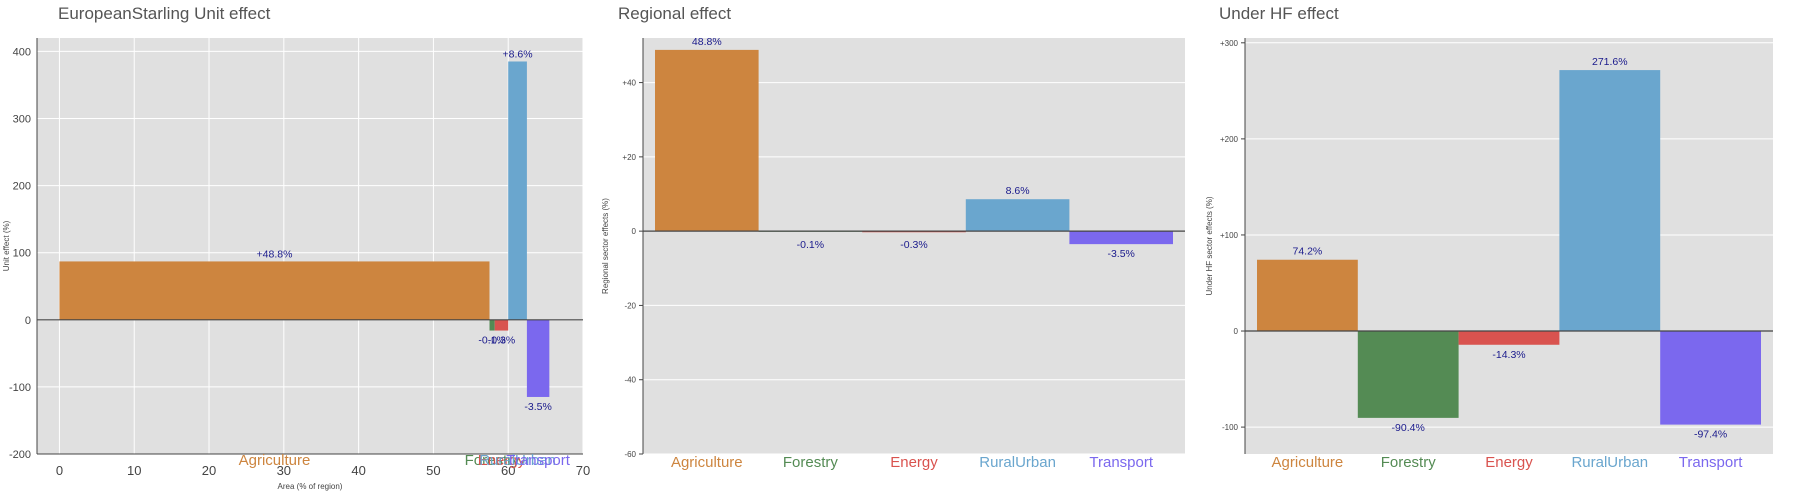 The image size is (1800, 500). What do you see at coordinates (674, 13) in the screenshot?
I see `panel-title: Regional effect` at bounding box center [674, 13].